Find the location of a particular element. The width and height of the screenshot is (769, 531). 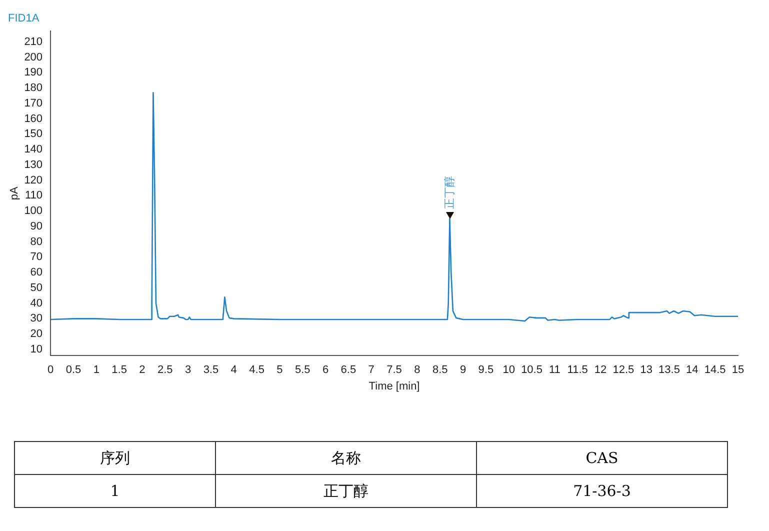

y-tick-label: 100 is located at coordinates (33, 211).